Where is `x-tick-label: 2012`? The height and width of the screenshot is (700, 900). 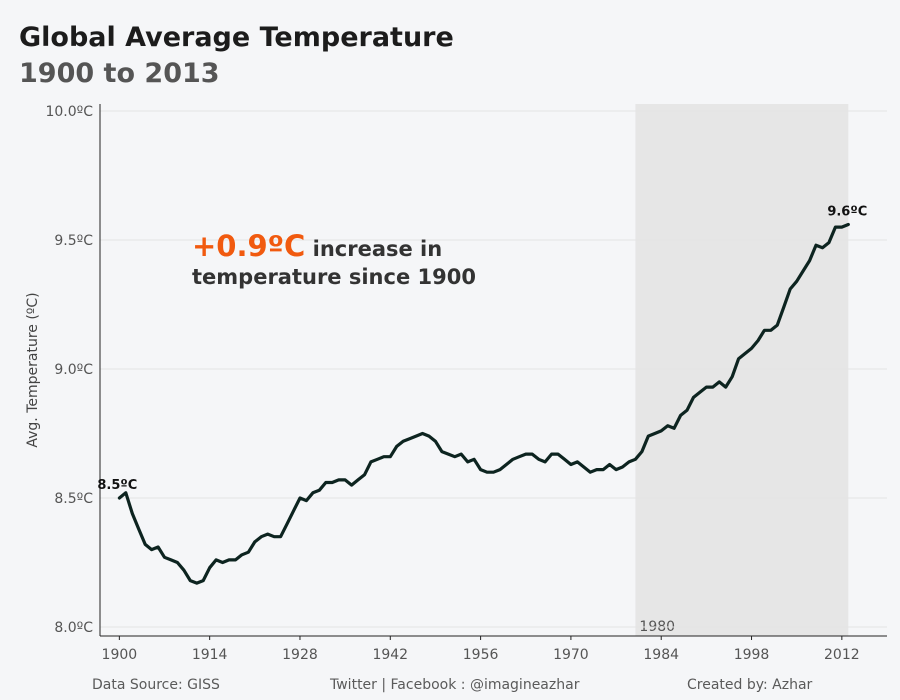 x-tick-label: 2012 is located at coordinates (842, 655).